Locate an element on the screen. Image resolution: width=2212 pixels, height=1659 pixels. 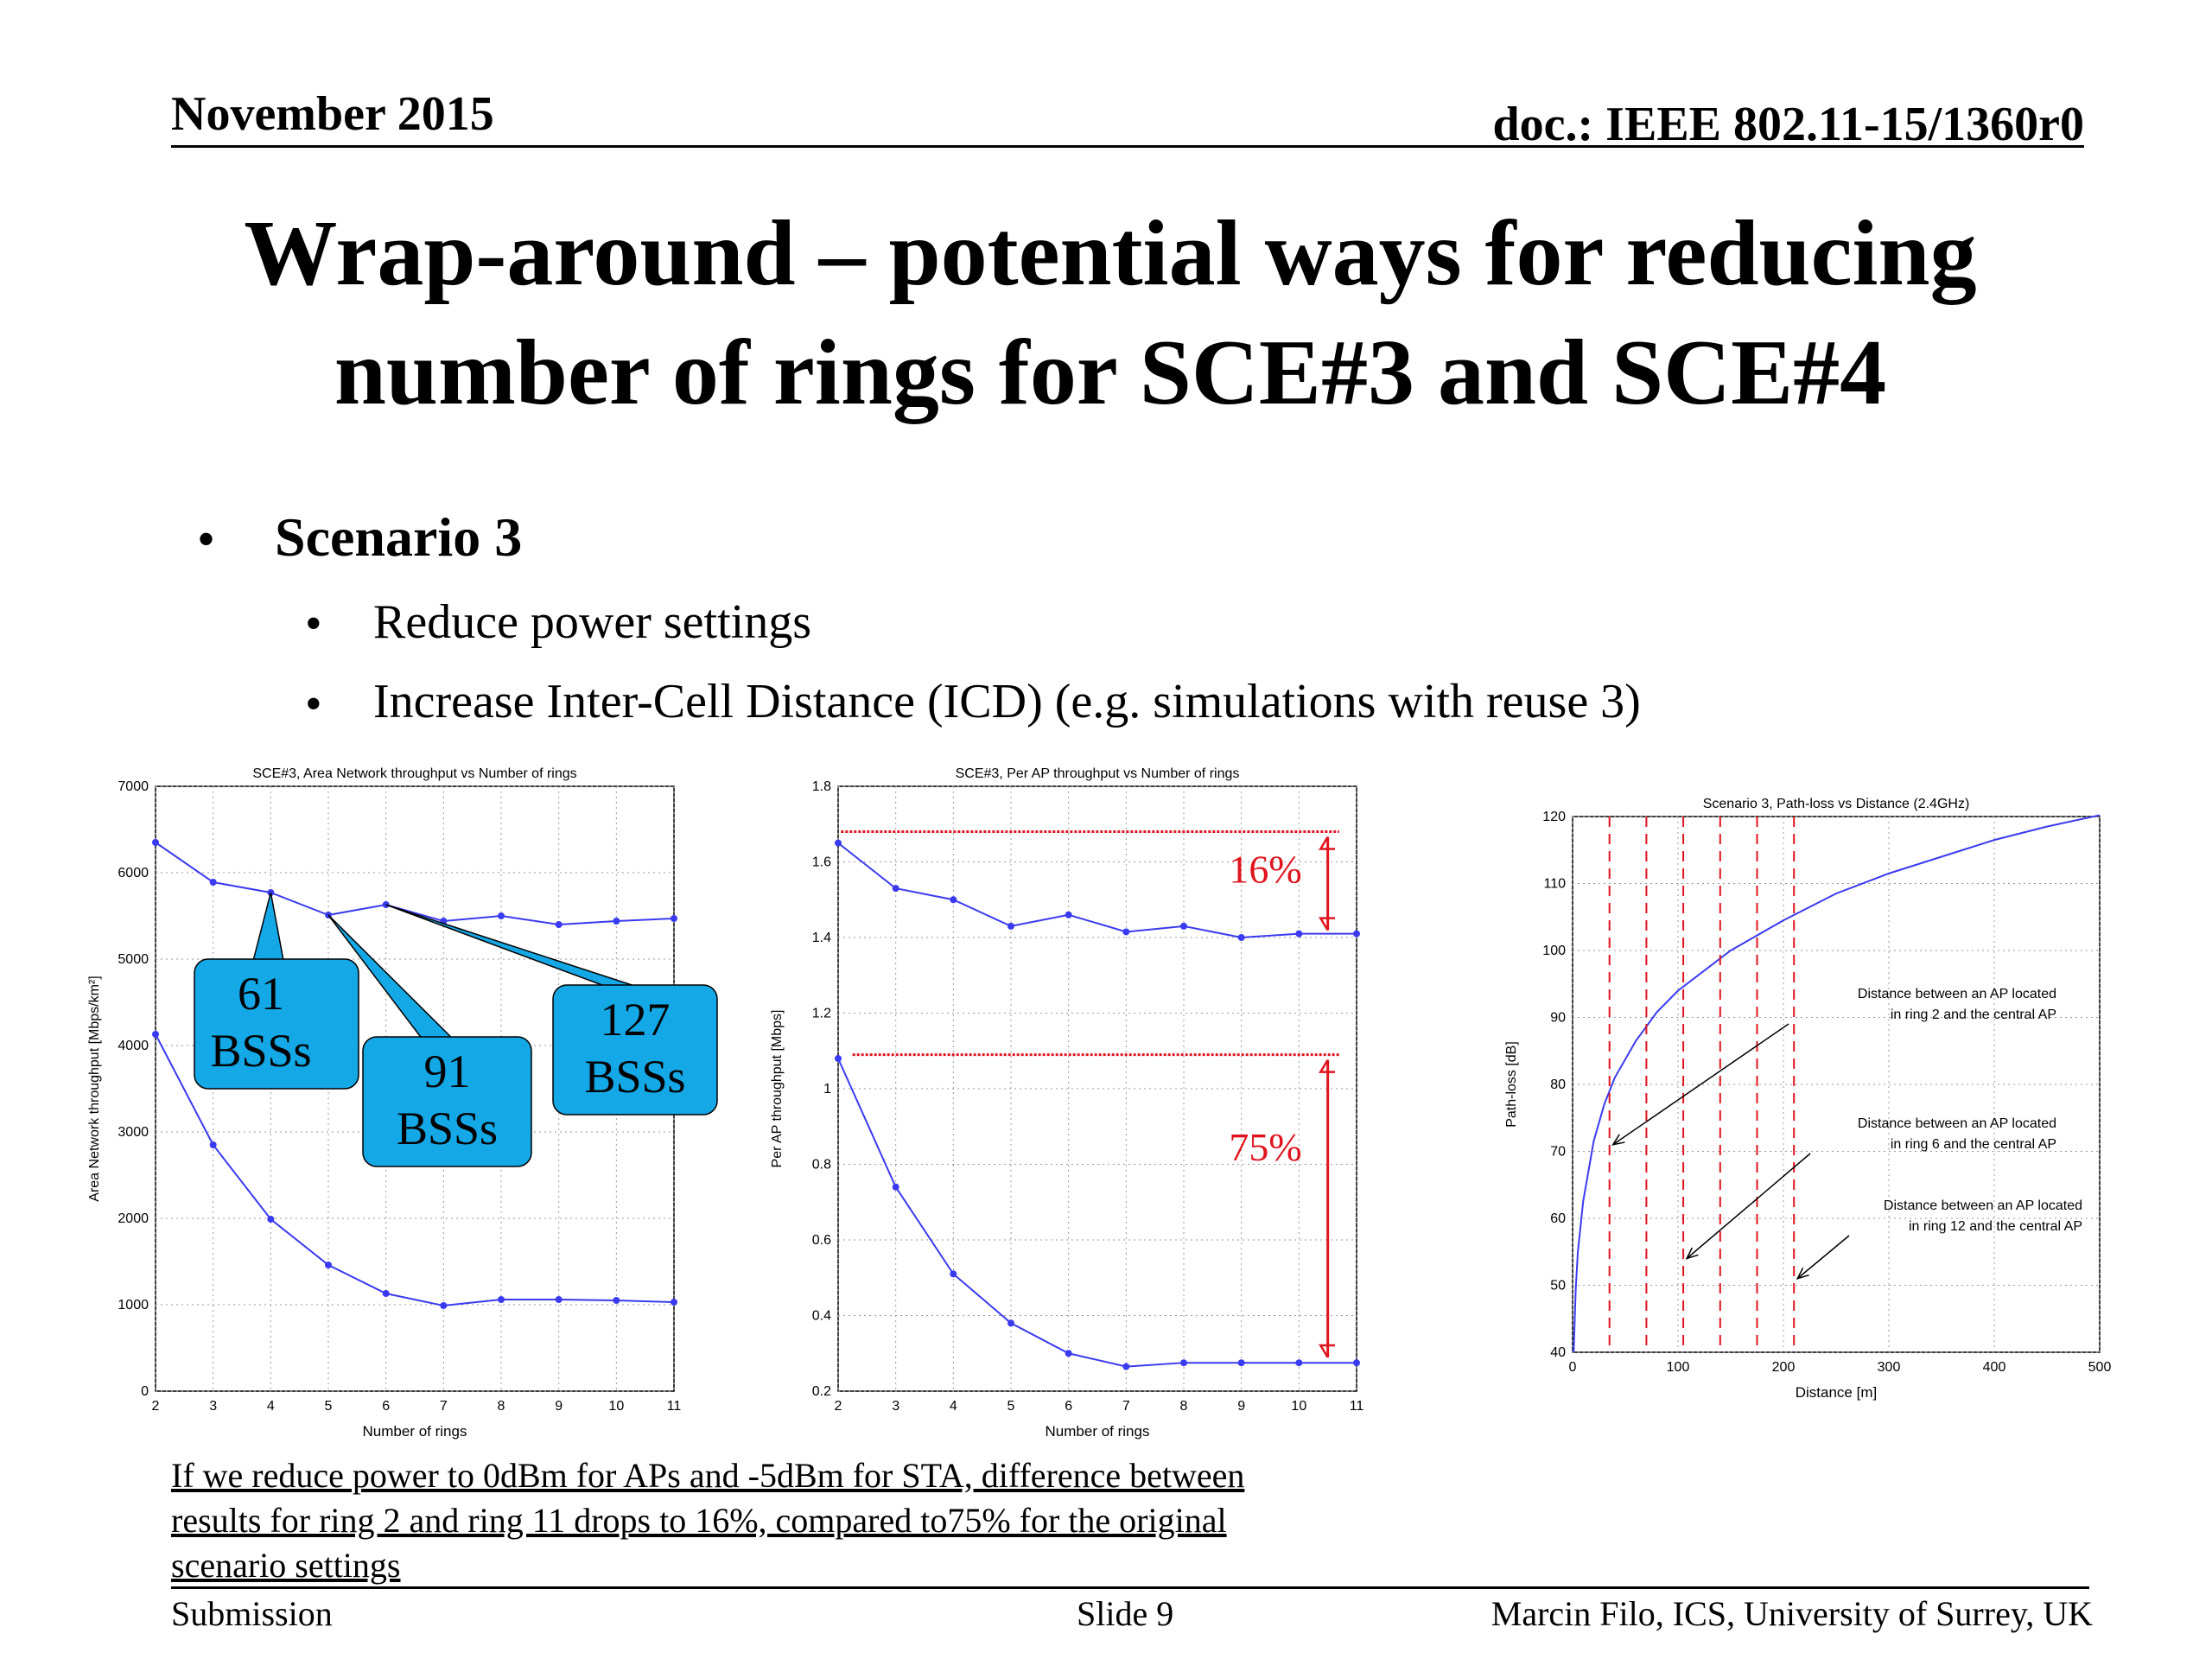
path-loss-annotation-text: in ring 6 and the central AP is located at coordinates (1973, 1144).